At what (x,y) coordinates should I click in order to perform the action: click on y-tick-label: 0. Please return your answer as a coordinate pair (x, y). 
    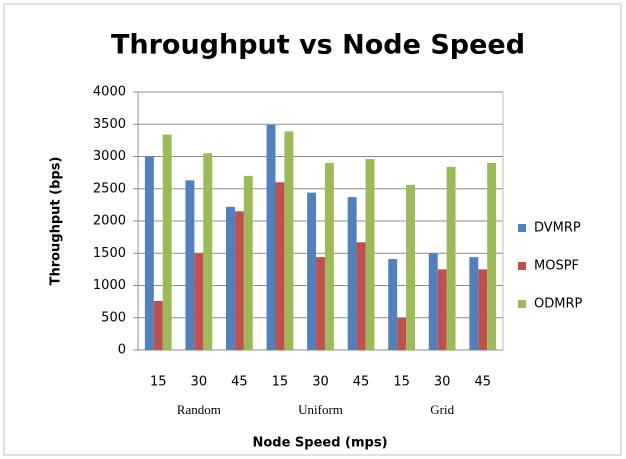
    Looking at the image, I should click on (122, 350).